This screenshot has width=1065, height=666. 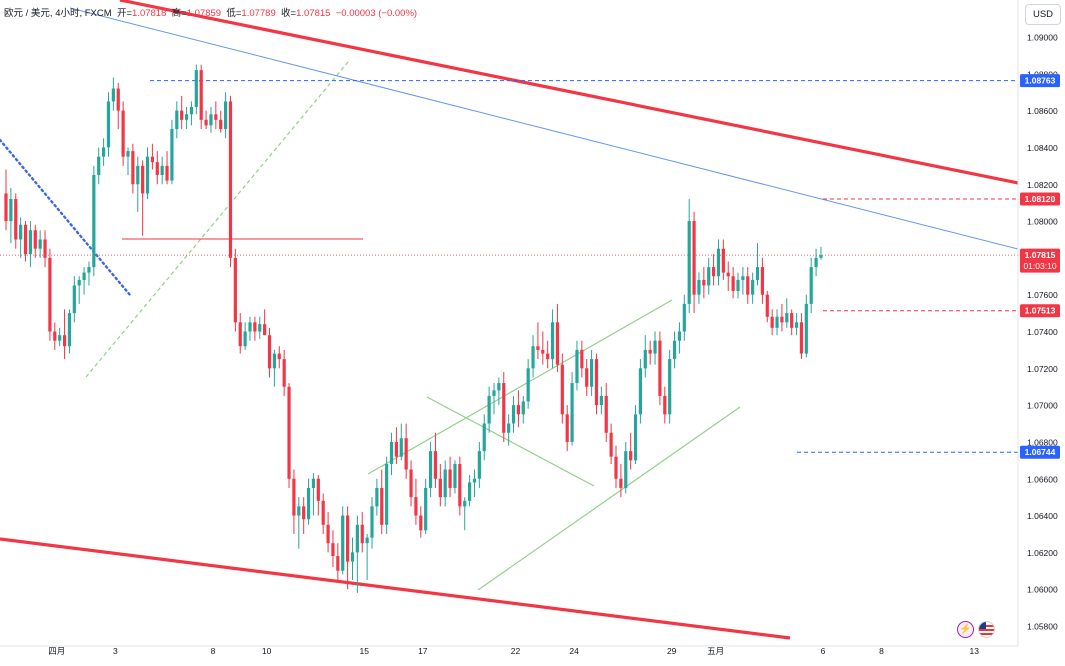 I want to click on price-label-box, so click(x=1040, y=311).